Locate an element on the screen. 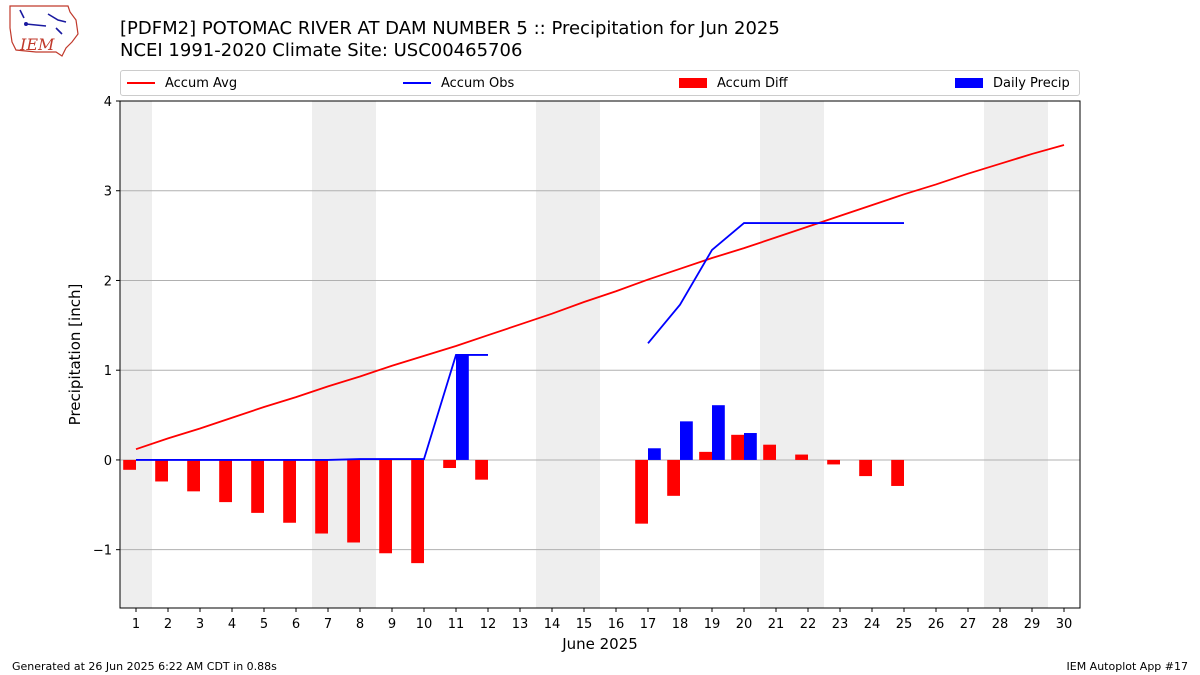  legend-item-daily-precip: Daily Precip is located at coordinates (1012, 83).